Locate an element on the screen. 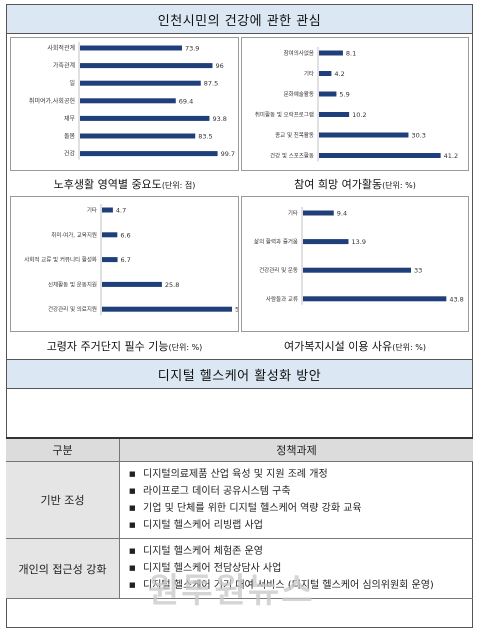  category-label: 삶의 활력과 즐거움 is located at coordinates (276, 242).